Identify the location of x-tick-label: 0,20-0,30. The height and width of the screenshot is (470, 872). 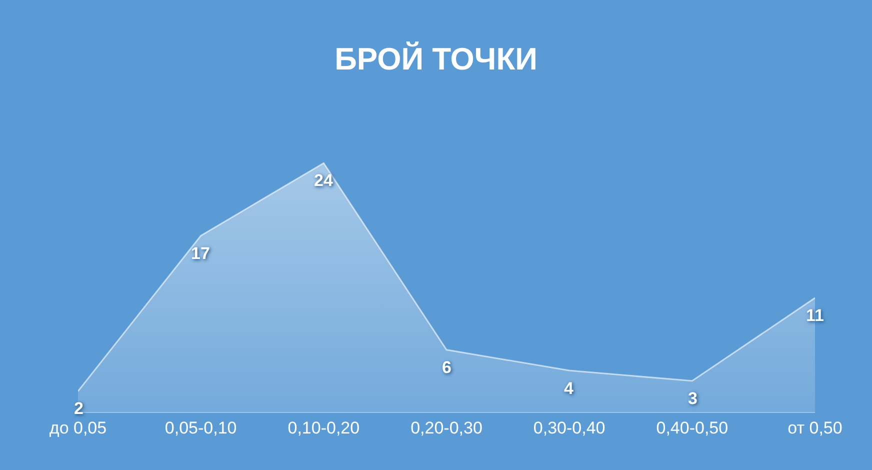
(446, 428).